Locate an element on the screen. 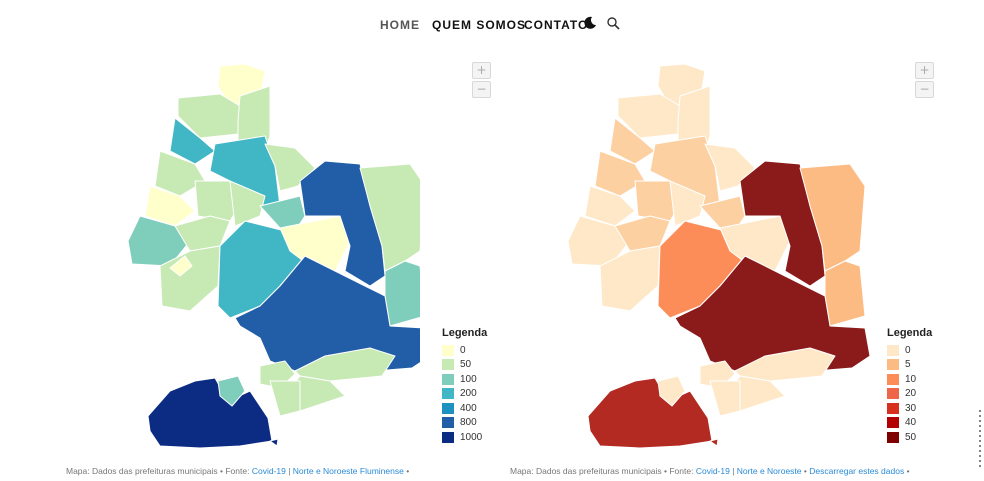 The image size is (984, 481). legend-items: 0 5 10 20 30 40 50 is located at coordinates (909, 394).